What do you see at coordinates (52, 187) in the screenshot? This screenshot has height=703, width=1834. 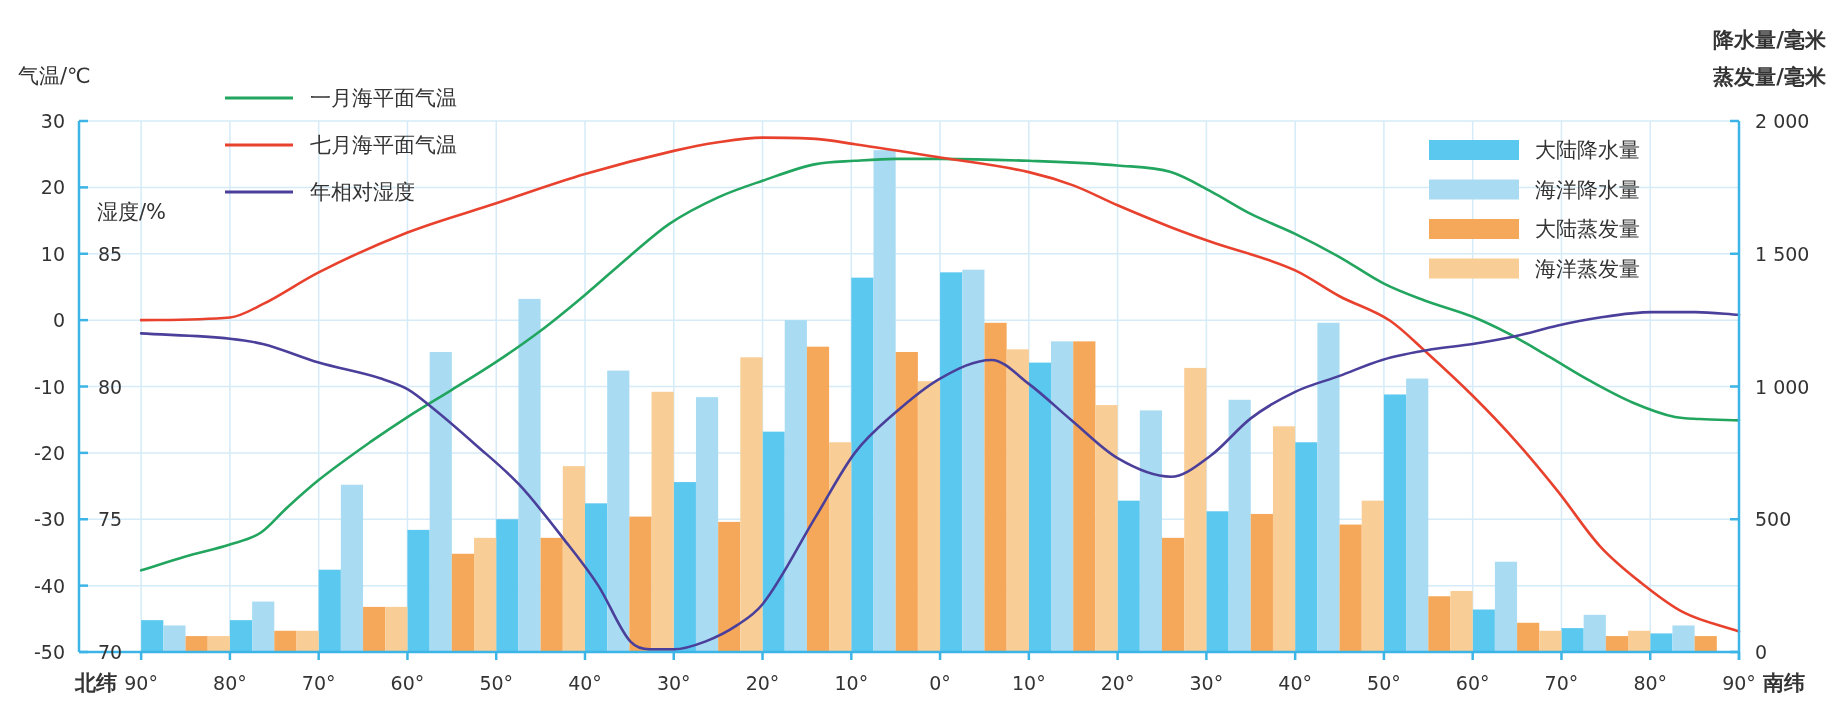 I see `y-tick-label: 20` at bounding box center [52, 187].